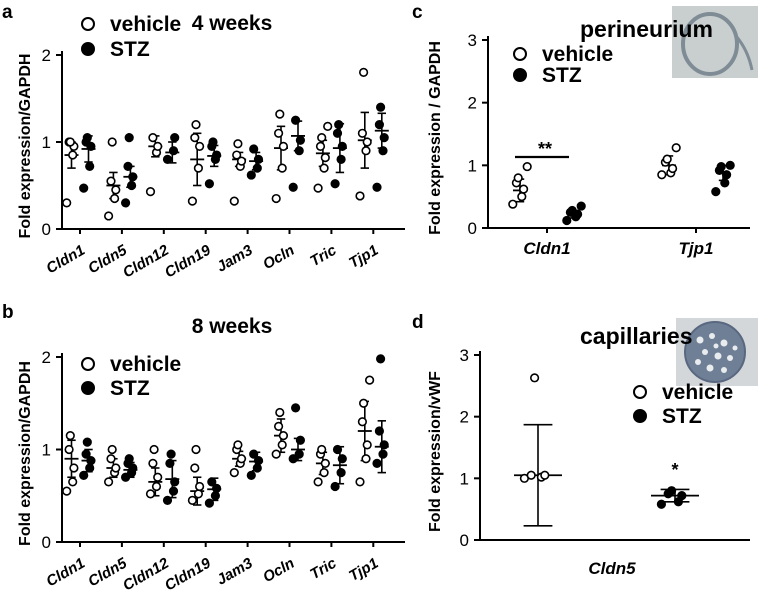 This screenshot has width=762, height=607. Describe the element at coordinates (232, 326) in the screenshot. I see `chart-title: 8 weeks` at that location.